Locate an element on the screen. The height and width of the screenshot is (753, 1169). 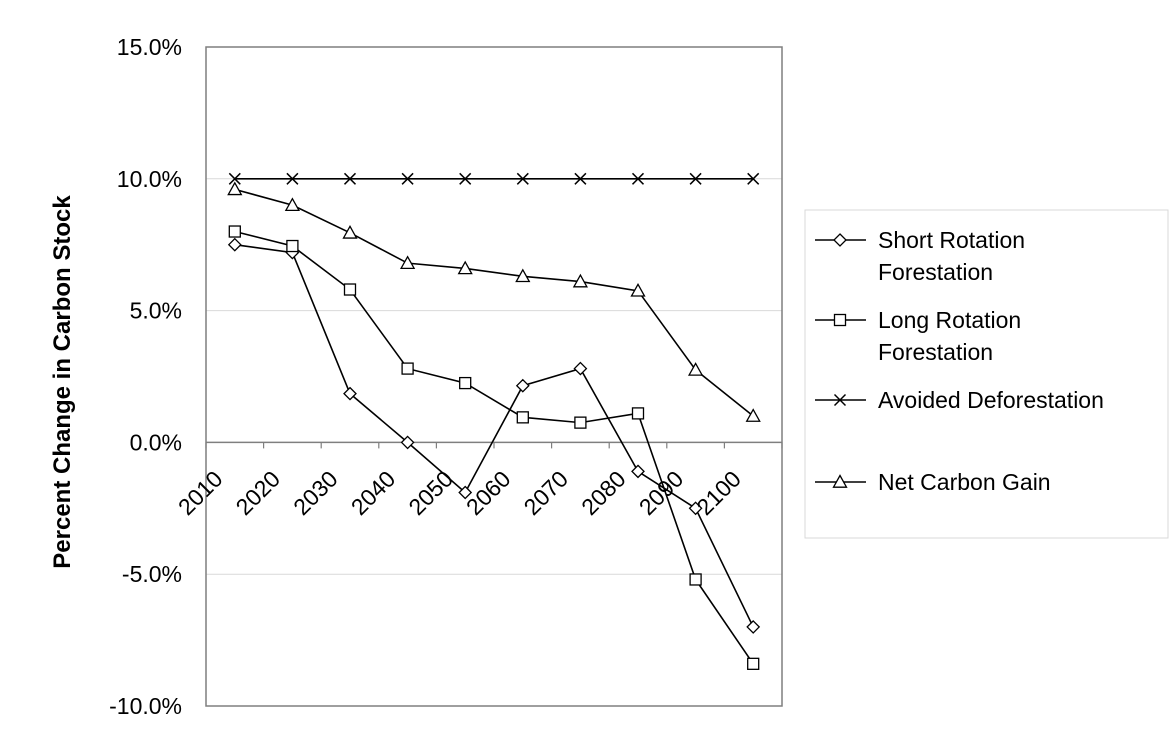
y-tick-label: 0.0% is located at coordinates (156, 442).